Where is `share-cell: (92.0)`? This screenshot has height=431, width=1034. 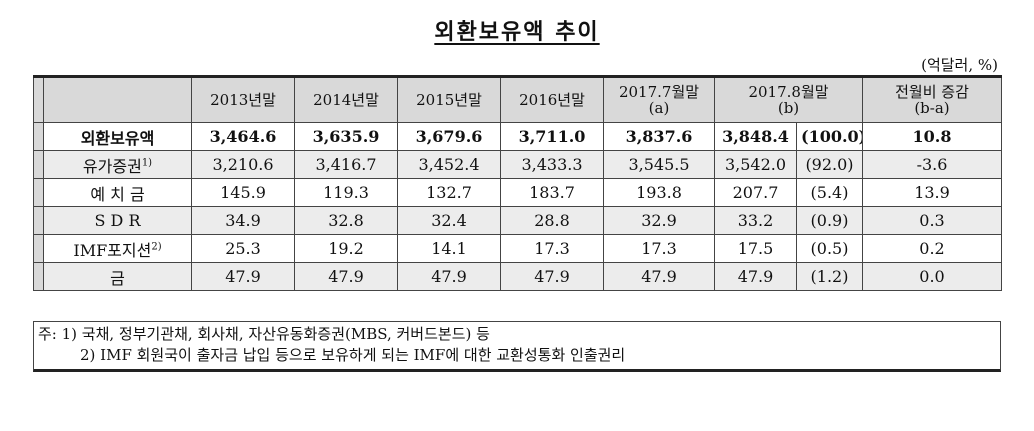 share-cell: (92.0) is located at coordinates (829, 164).